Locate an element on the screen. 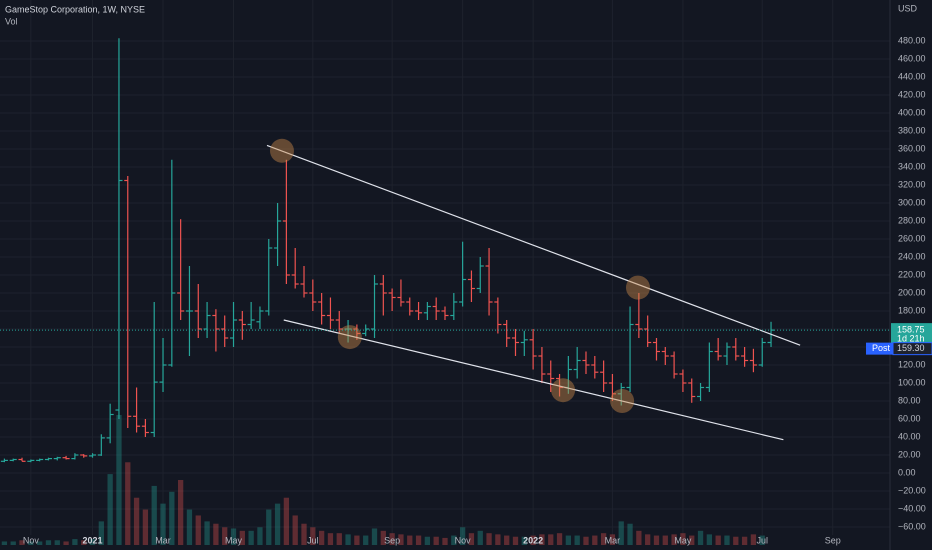 The height and width of the screenshot is (550, 932). y-tick-label: 380.00 is located at coordinates (912, 130).